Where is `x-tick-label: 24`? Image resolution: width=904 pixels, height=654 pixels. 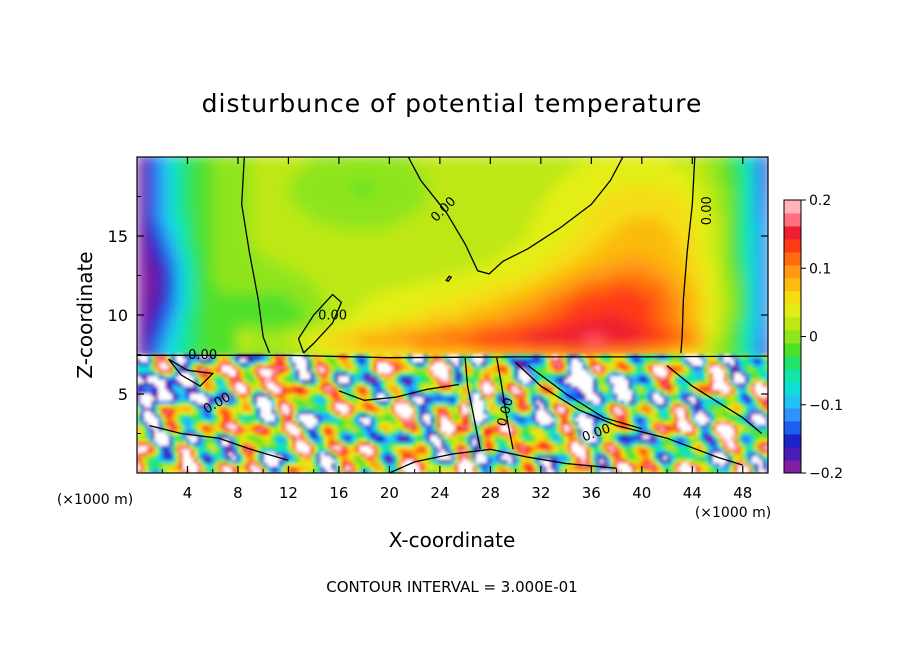
x-tick-label: 24 is located at coordinates (439, 493).